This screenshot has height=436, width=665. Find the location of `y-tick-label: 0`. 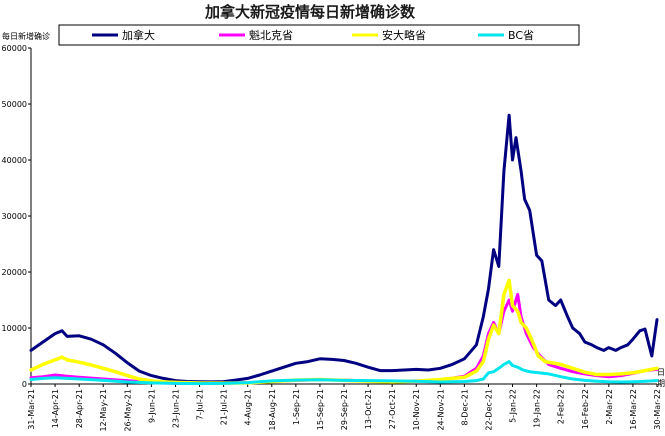

y-tick-label: 0 is located at coordinates (24, 384).